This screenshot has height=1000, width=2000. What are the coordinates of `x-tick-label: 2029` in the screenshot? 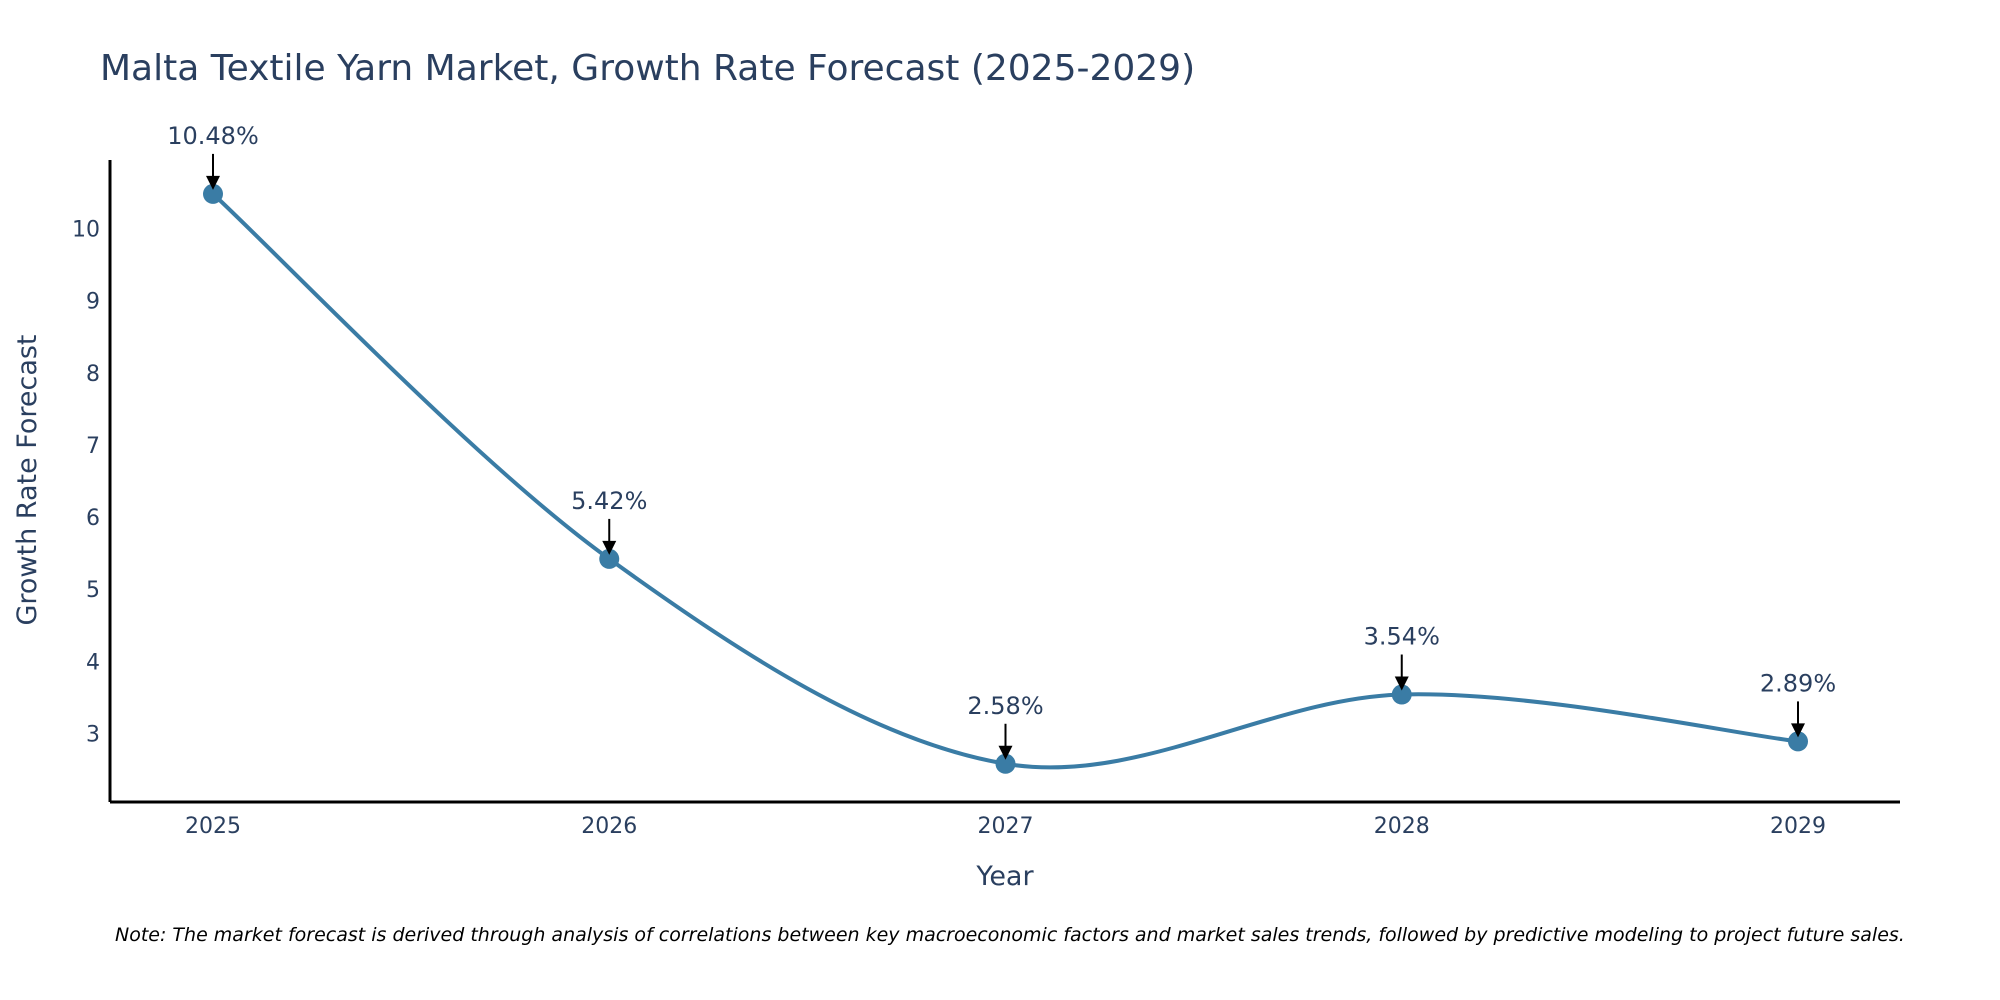 It's located at (1798, 826).